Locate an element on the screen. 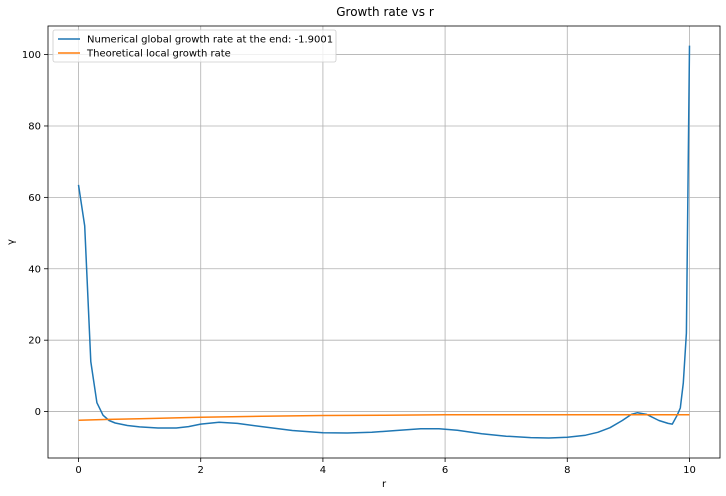  y-tick-label: 0 is located at coordinates (38, 412).